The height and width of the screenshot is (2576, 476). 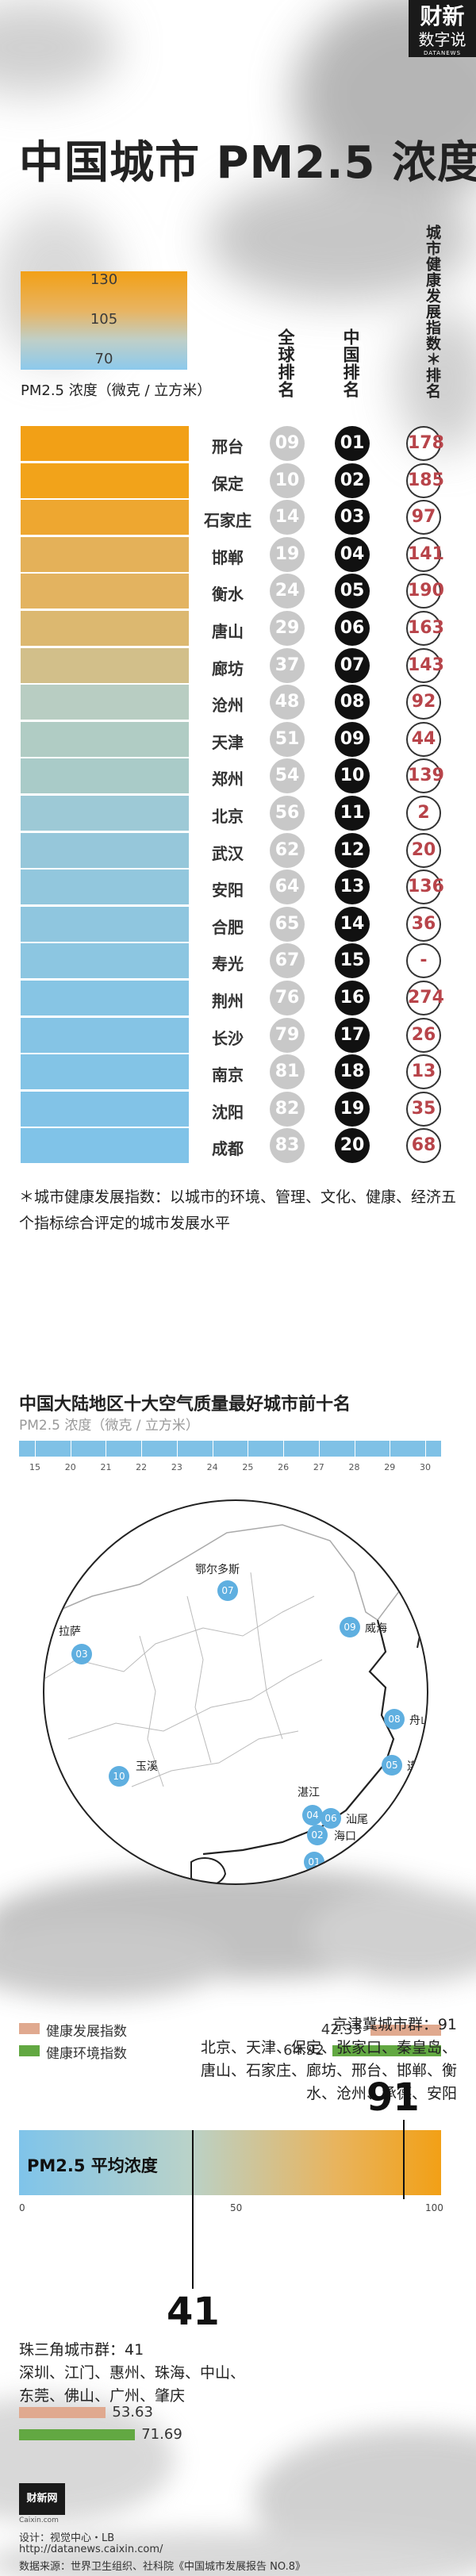 I want to click on scale-tick-label: 24, so click(x=212, y=1467).